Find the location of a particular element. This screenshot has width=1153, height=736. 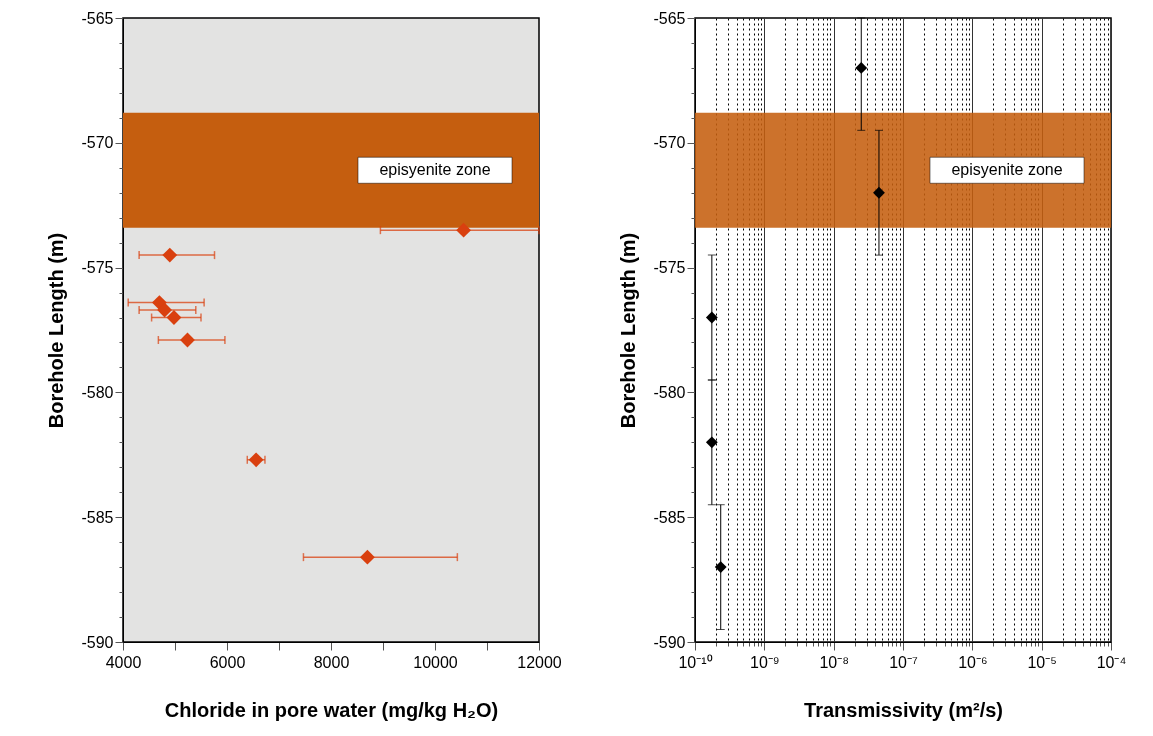

x-tick-label: 10000 is located at coordinates (435, 662).